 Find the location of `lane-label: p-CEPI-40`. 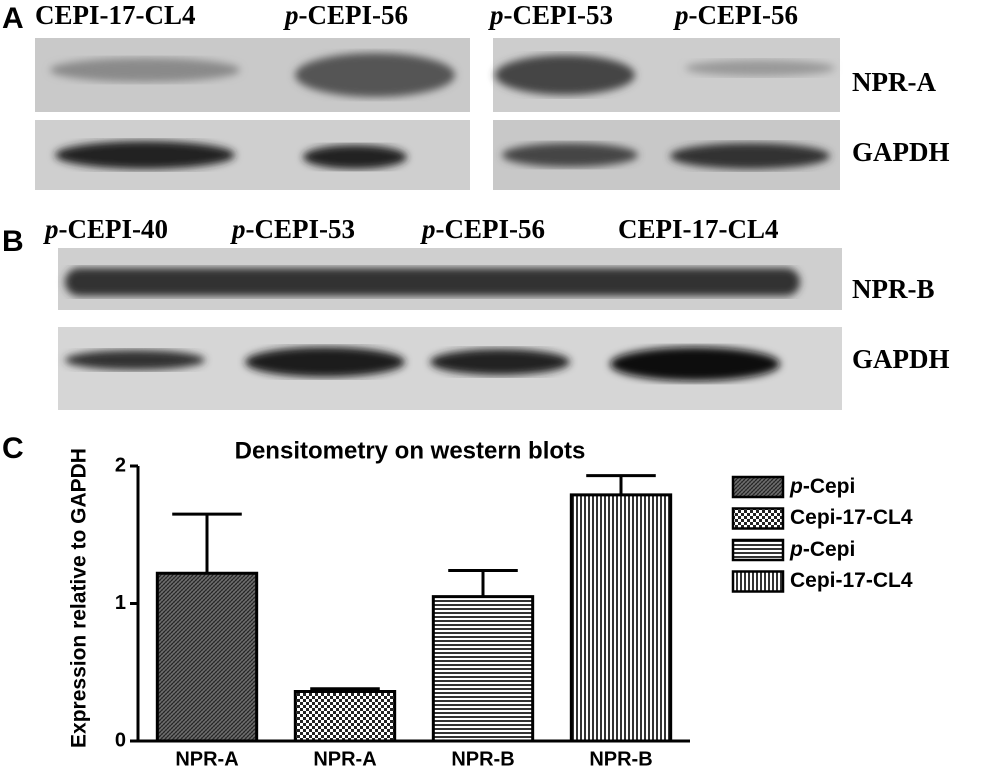

lane-label: p-CEPI-40 is located at coordinates (105, 229).